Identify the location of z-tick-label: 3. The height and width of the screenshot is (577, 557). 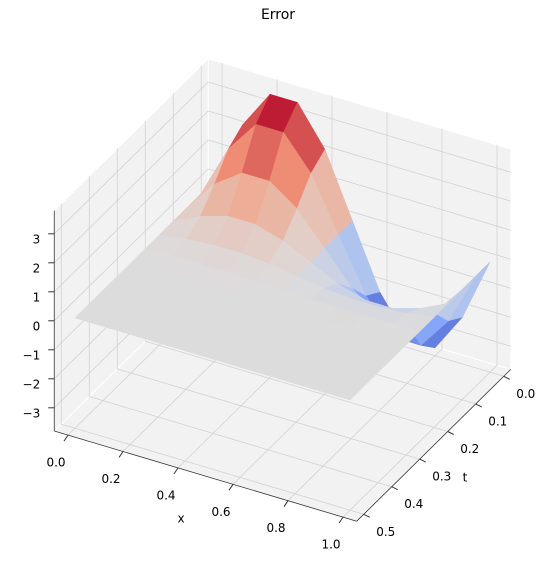
(37, 239).